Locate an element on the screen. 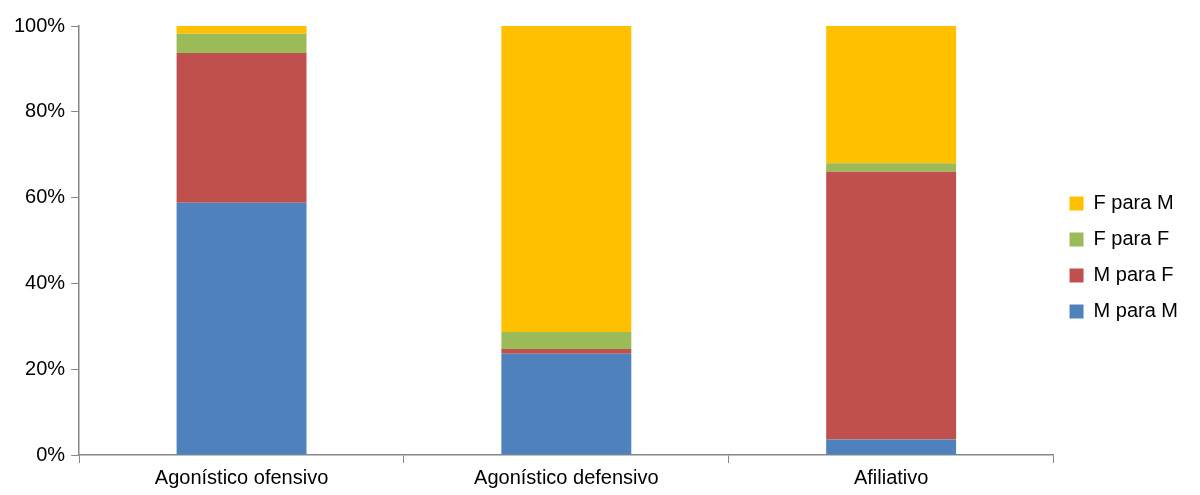 The height and width of the screenshot is (495, 1200). x-tick-label: Afiliativo is located at coordinates (891, 476).